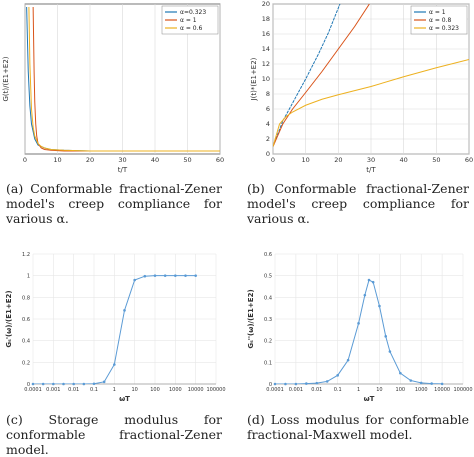  I want to click on y-tick-label: 0.5, so click(268, 277).